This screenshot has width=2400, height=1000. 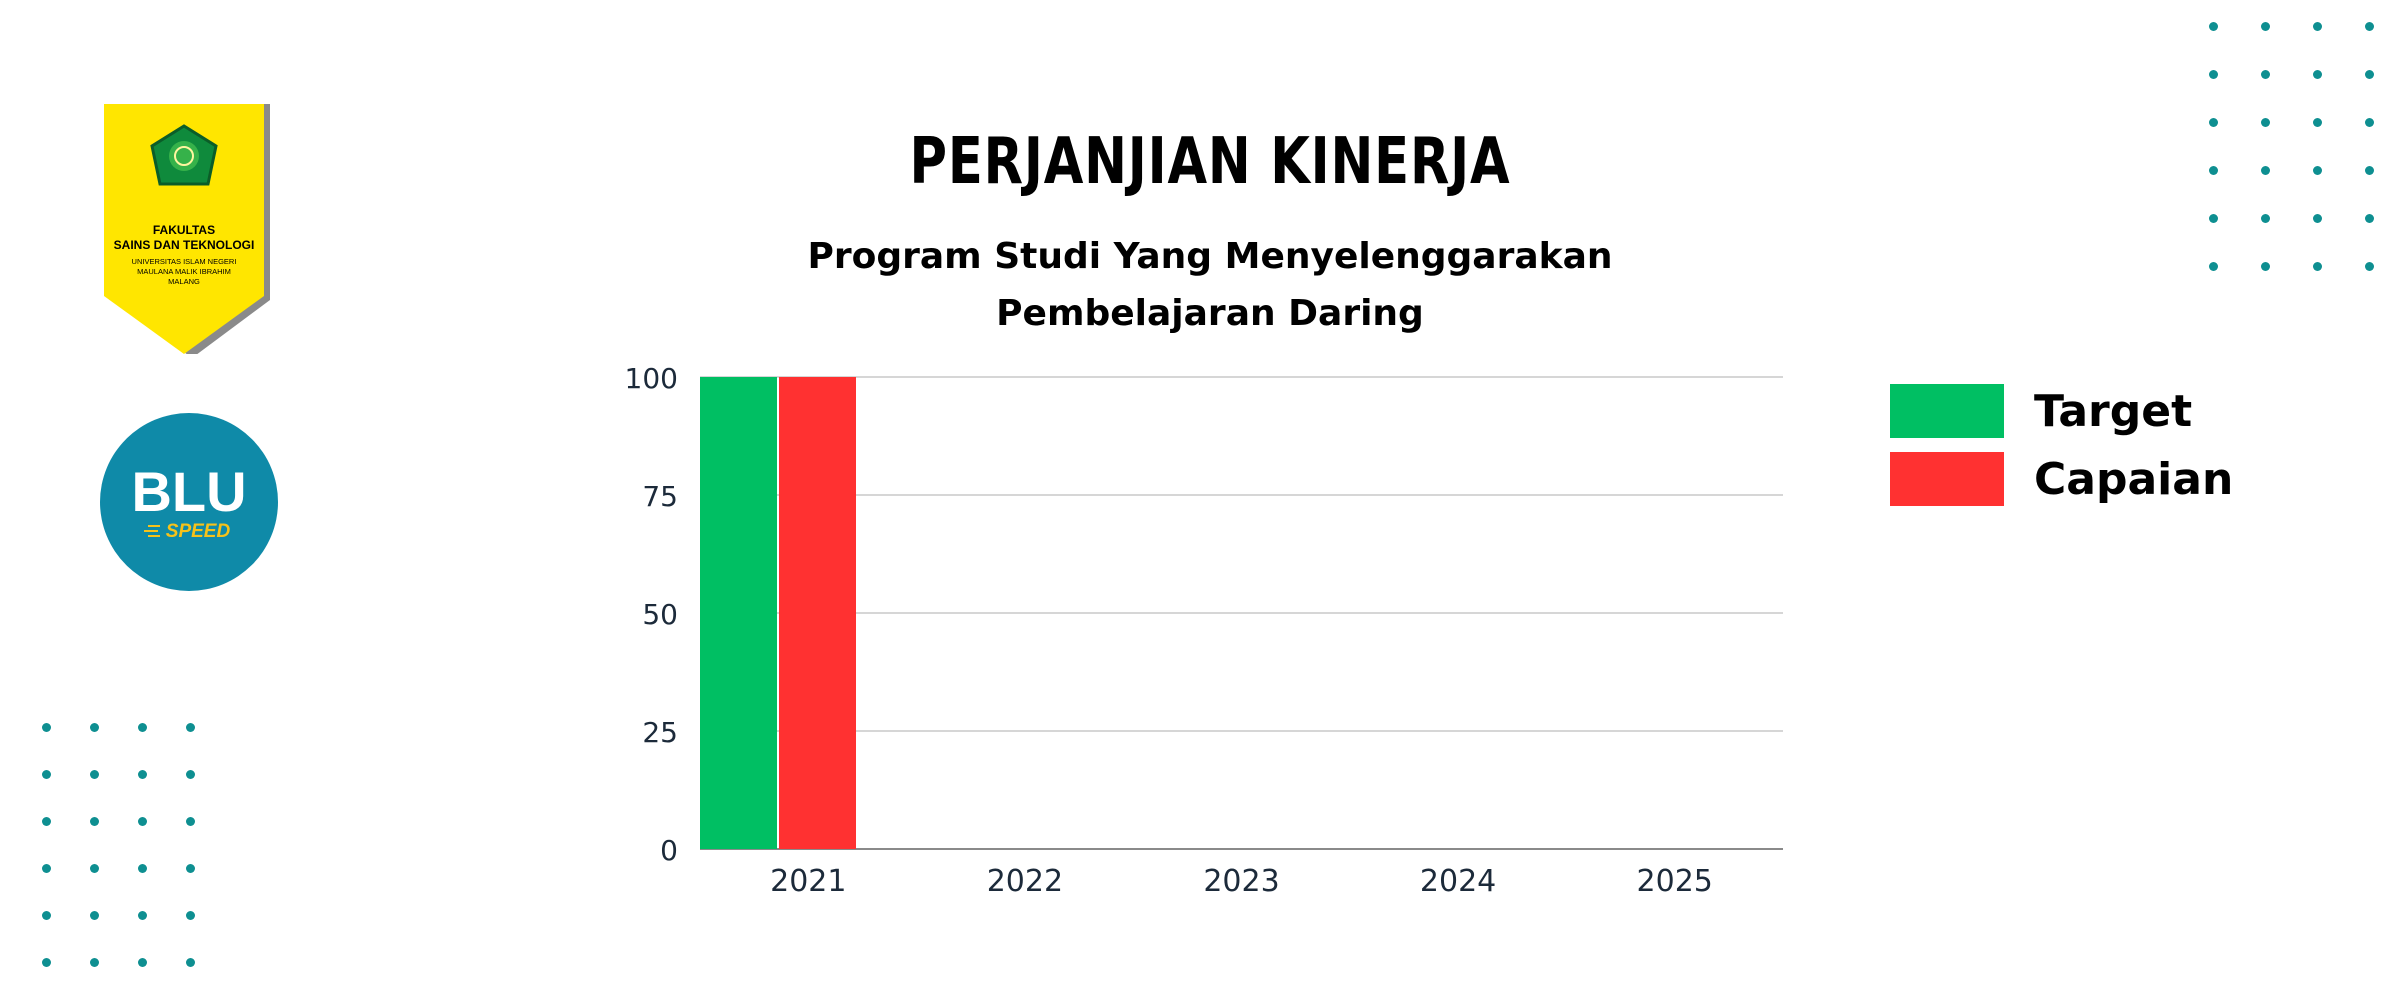 What do you see at coordinates (184, 271) in the screenshot?
I see `uin-label-line2: MAULANA MALIK IBRAHIM` at bounding box center [184, 271].